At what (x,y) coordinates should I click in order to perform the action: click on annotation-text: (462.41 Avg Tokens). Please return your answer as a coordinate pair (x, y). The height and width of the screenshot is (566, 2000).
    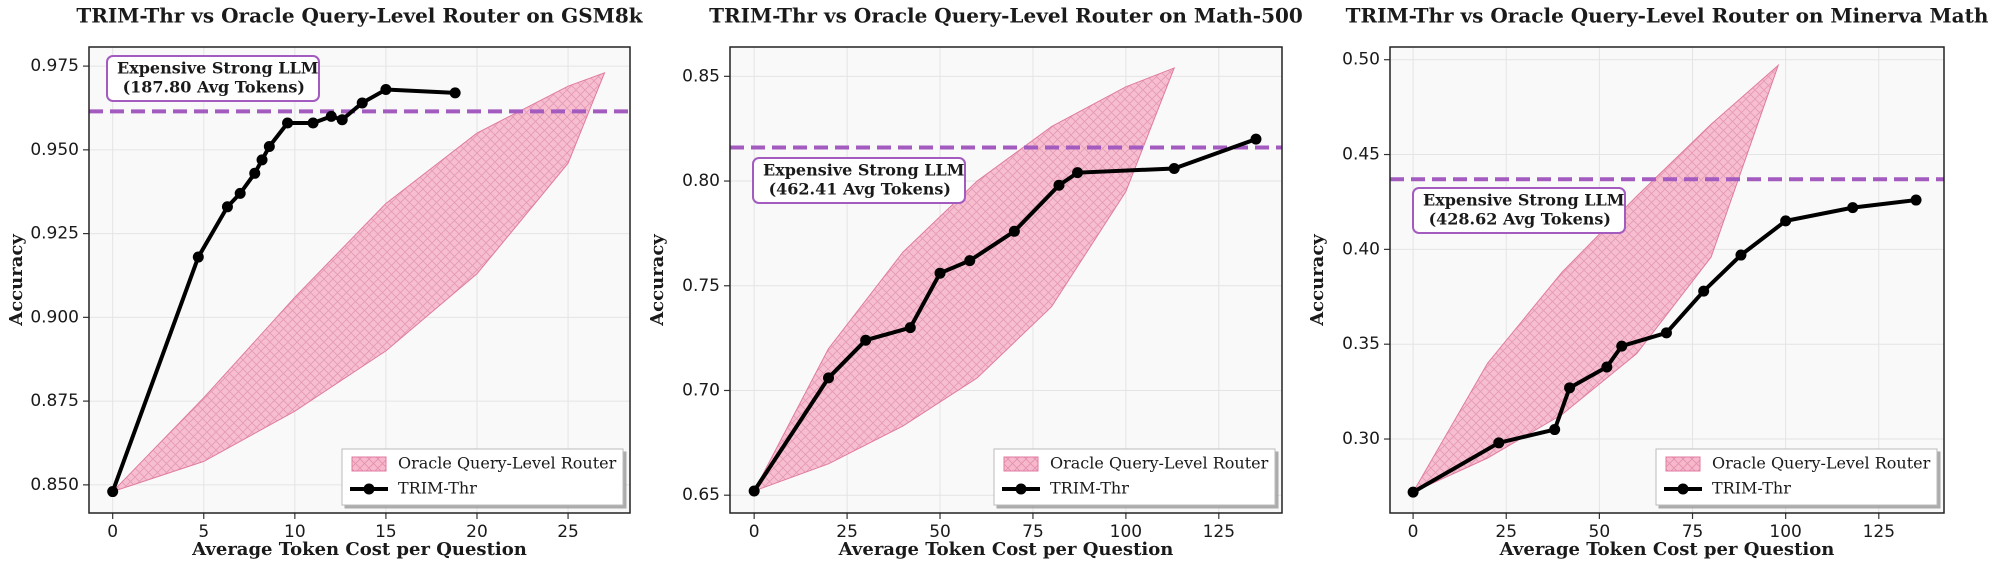
    Looking at the image, I should click on (860, 189).